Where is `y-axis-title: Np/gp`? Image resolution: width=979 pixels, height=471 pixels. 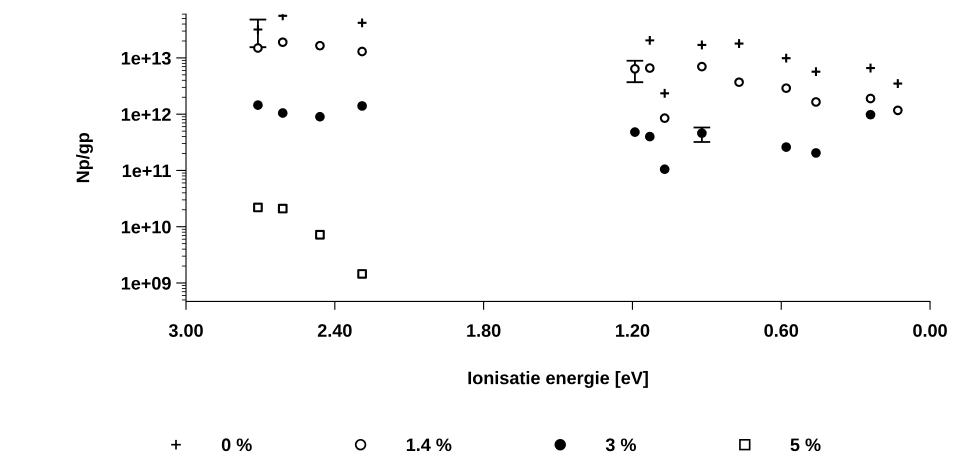 y-axis-title: Np/gp is located at coordinates (84, 157).